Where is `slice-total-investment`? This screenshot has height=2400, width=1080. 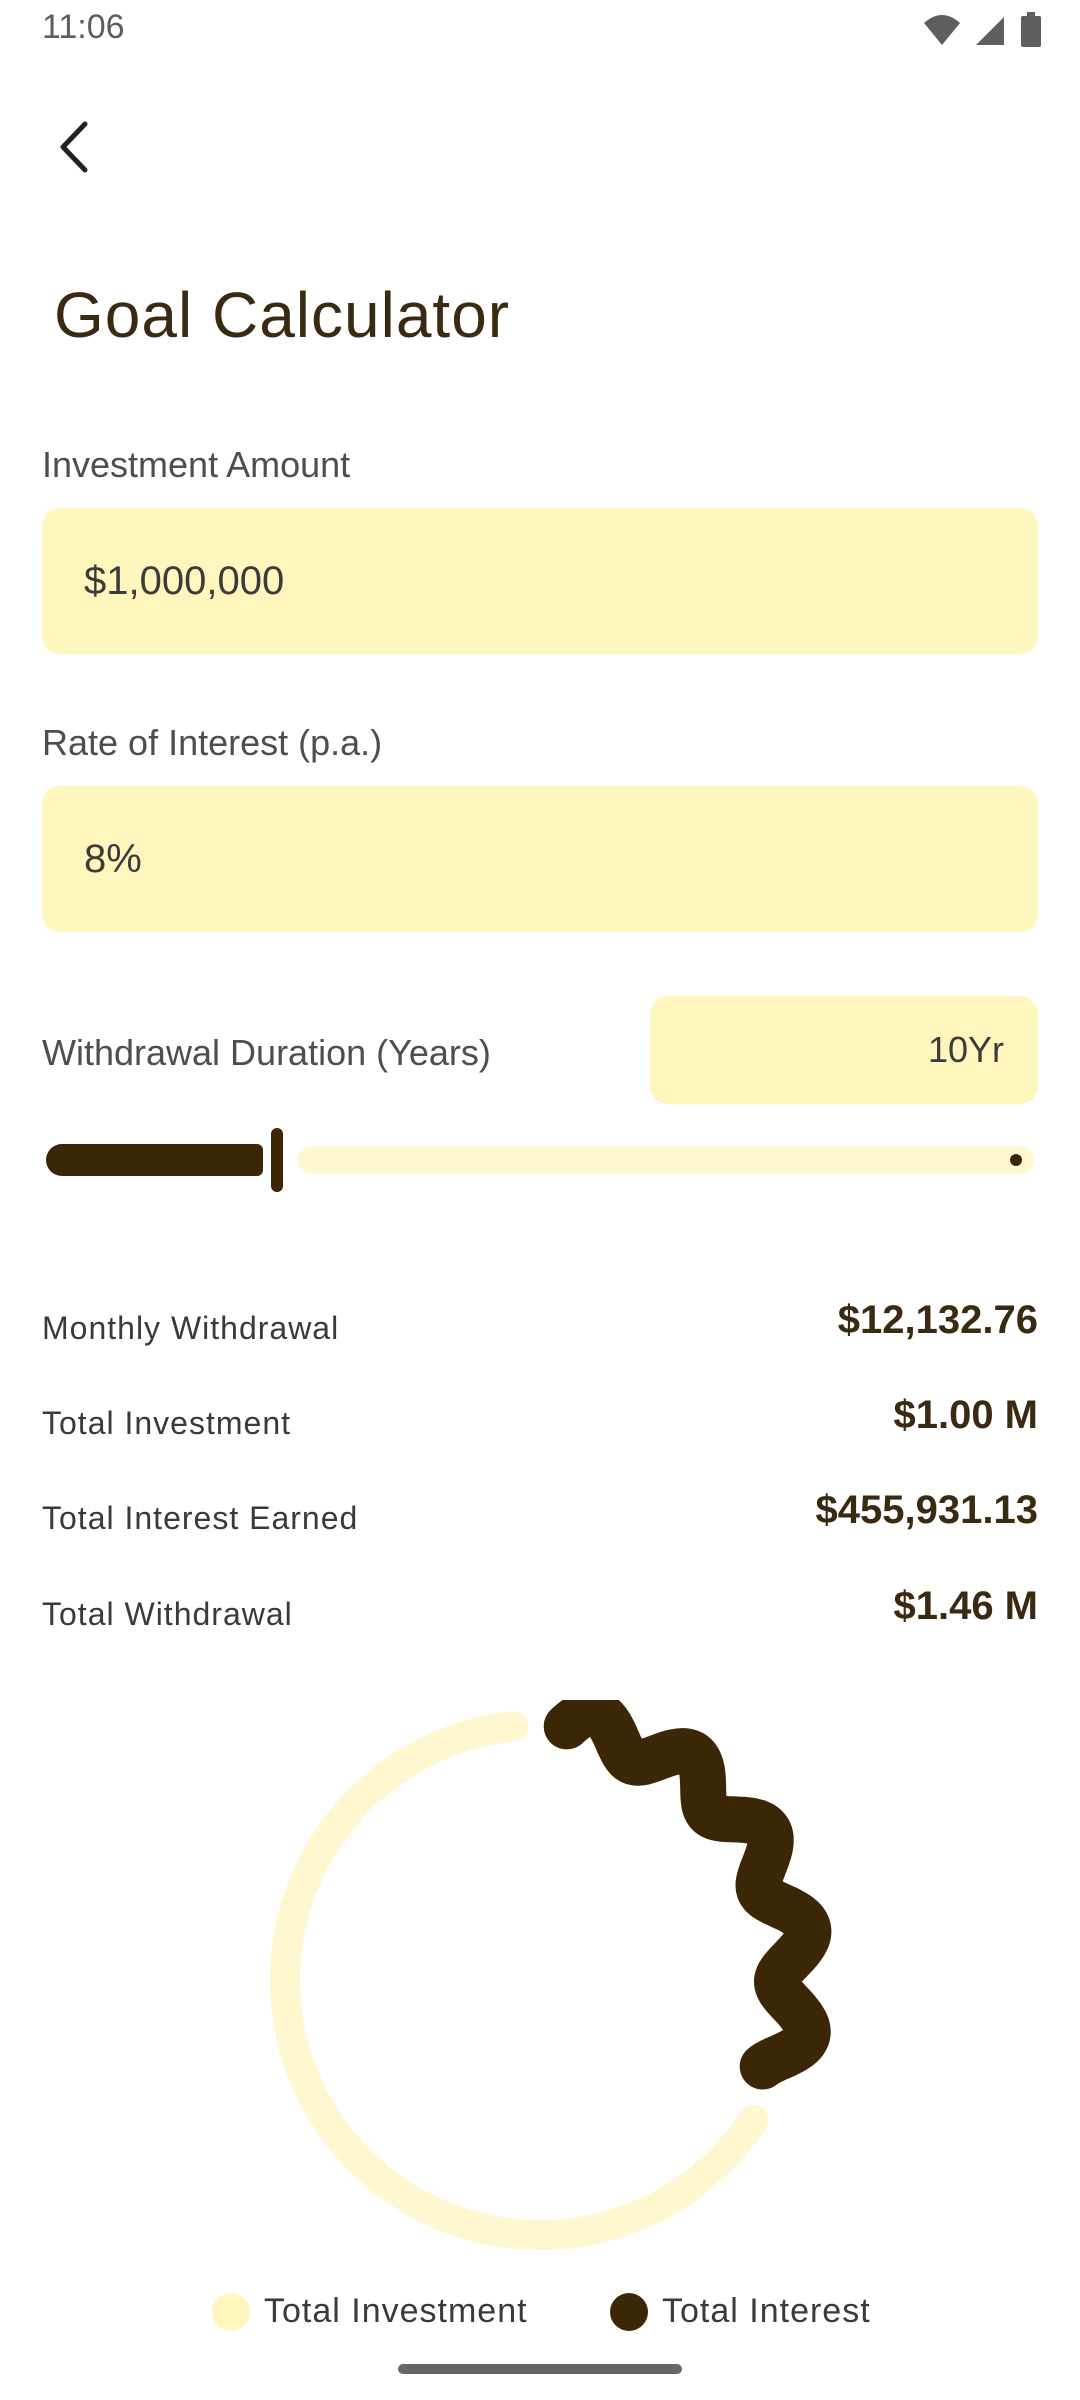 slice-total-investment is located at coordinates (519, 1980).